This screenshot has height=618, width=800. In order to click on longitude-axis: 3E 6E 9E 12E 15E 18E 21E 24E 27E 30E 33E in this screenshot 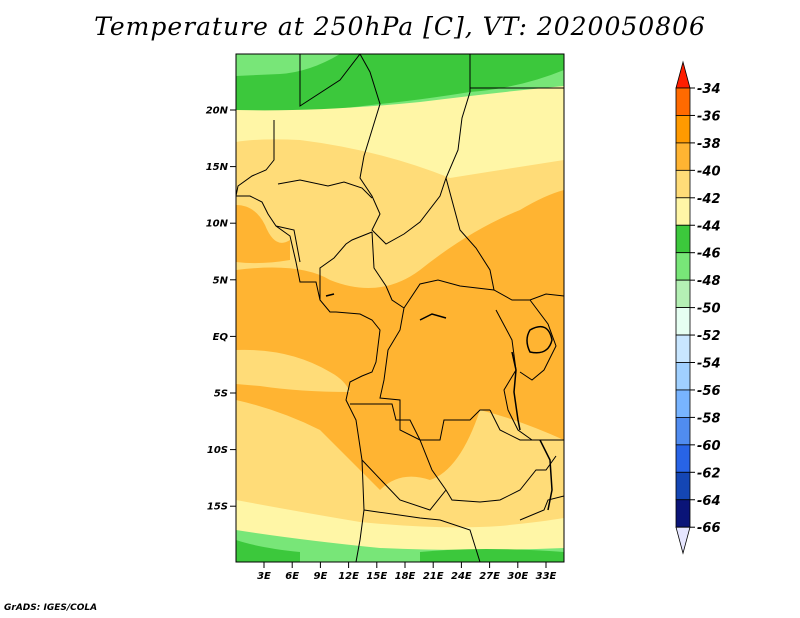, I will do `click(407, 572)`.